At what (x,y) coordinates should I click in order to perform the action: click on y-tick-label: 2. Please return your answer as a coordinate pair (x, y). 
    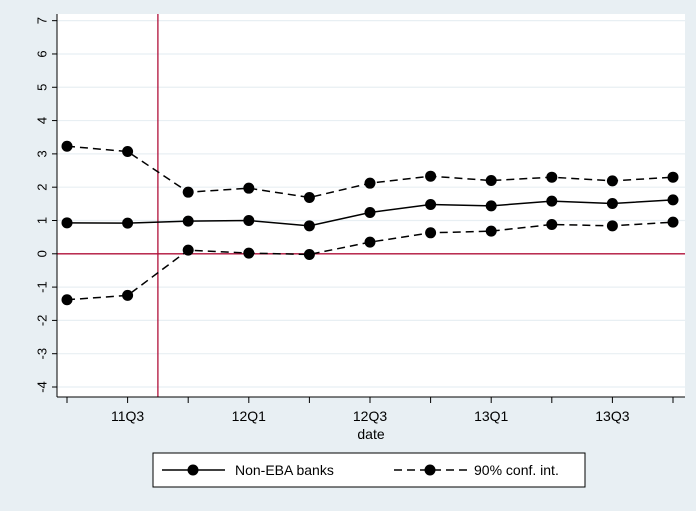
    Looking at the image, I should click on (41, 187).